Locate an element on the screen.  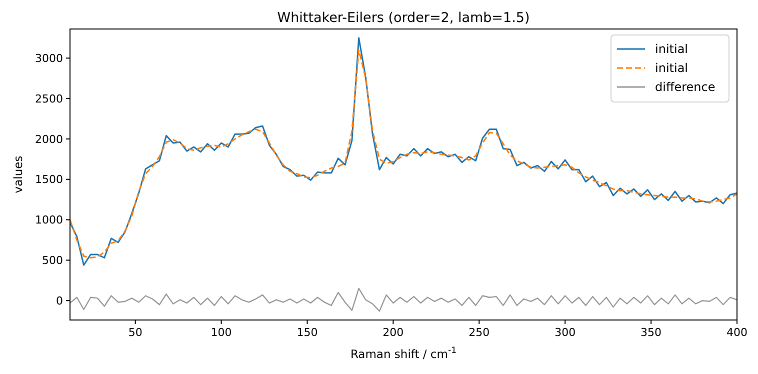
chart-title: Whittaker-Eilers (order=2, lamb=1.5) is located at coordinates (403, 18).